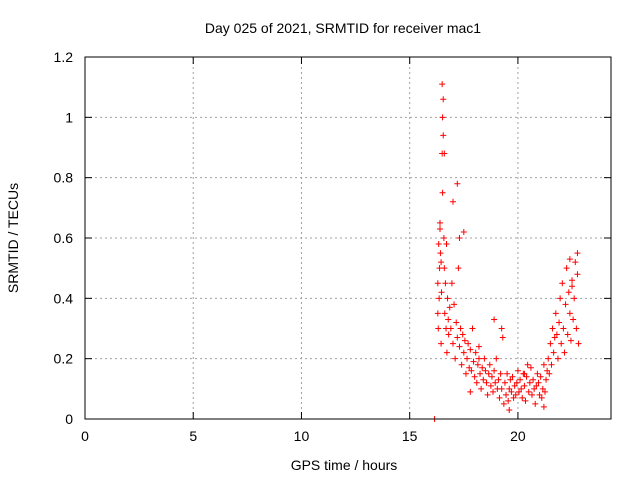 This screenshot has height=480, width=640. I want to click on y-axis-label: SRMTID / TECUs, so click(13, 238).